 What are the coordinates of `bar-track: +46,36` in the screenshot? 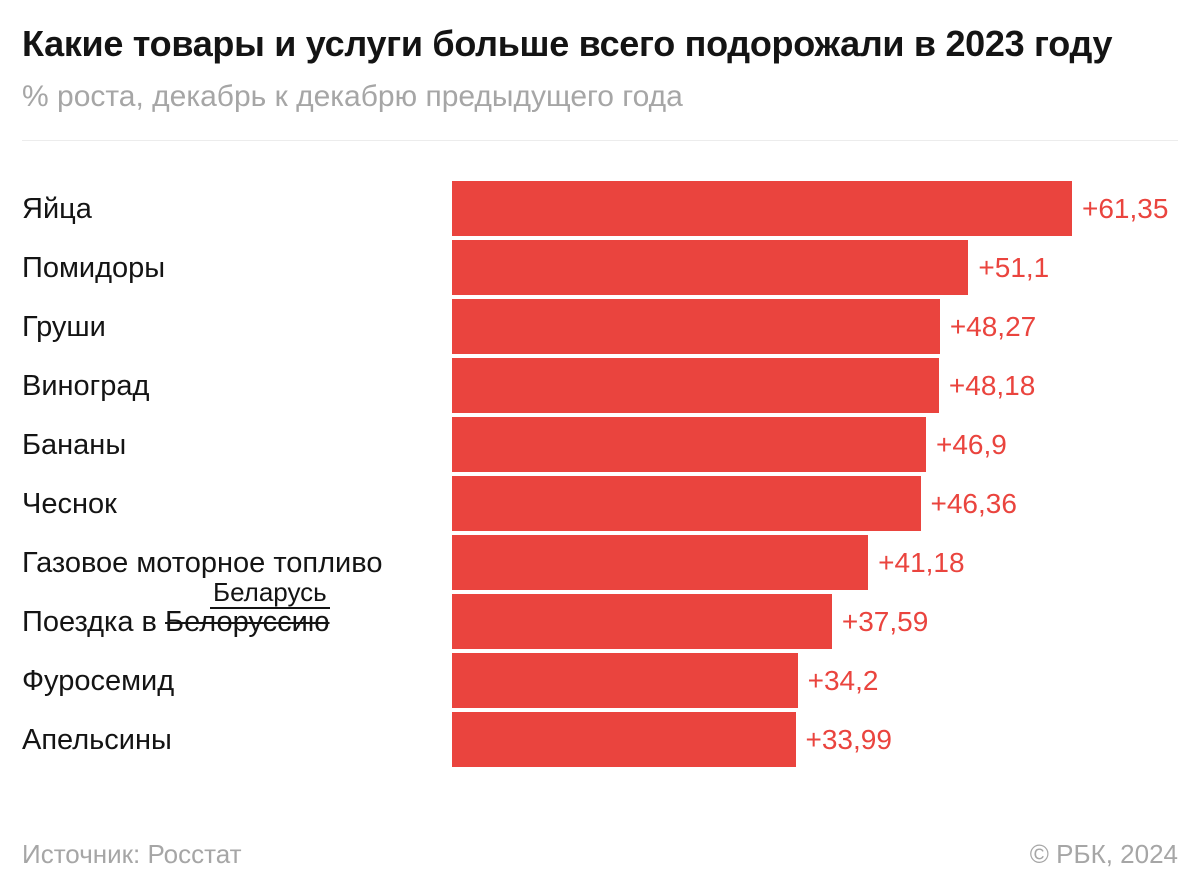 It's located at (815, 504).